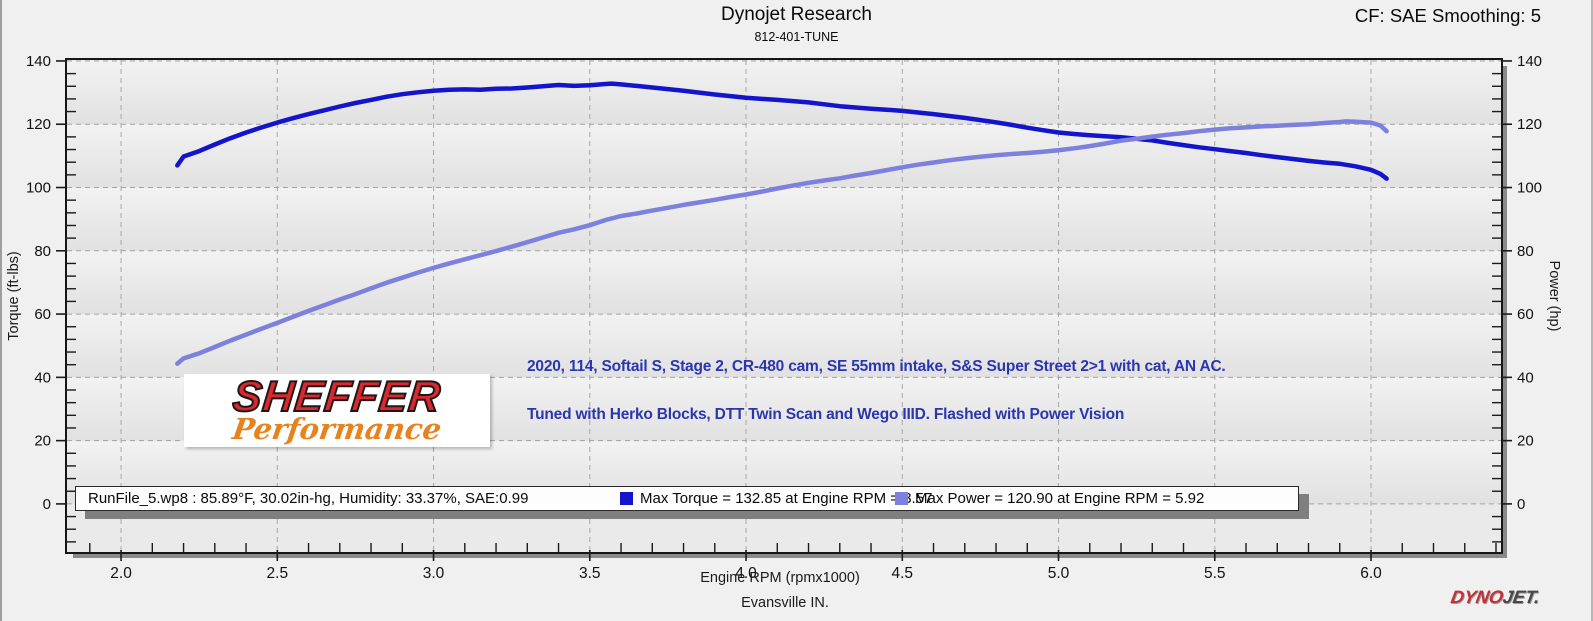 The width and height of the screenshot is (1593, 621). Describe the element at coordinates (337, 429) in the screenshot. I see `sheffer-performance-text: Performance` at that location.